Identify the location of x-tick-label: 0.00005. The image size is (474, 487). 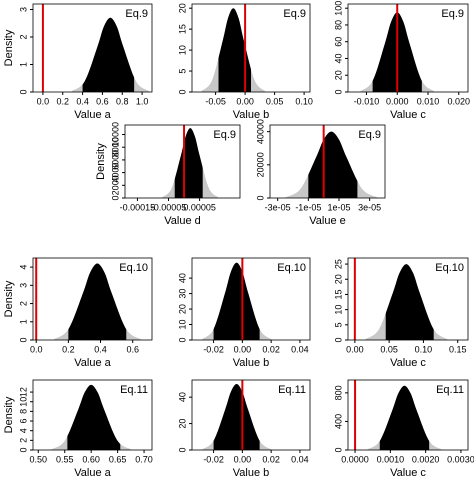
(199, 207).